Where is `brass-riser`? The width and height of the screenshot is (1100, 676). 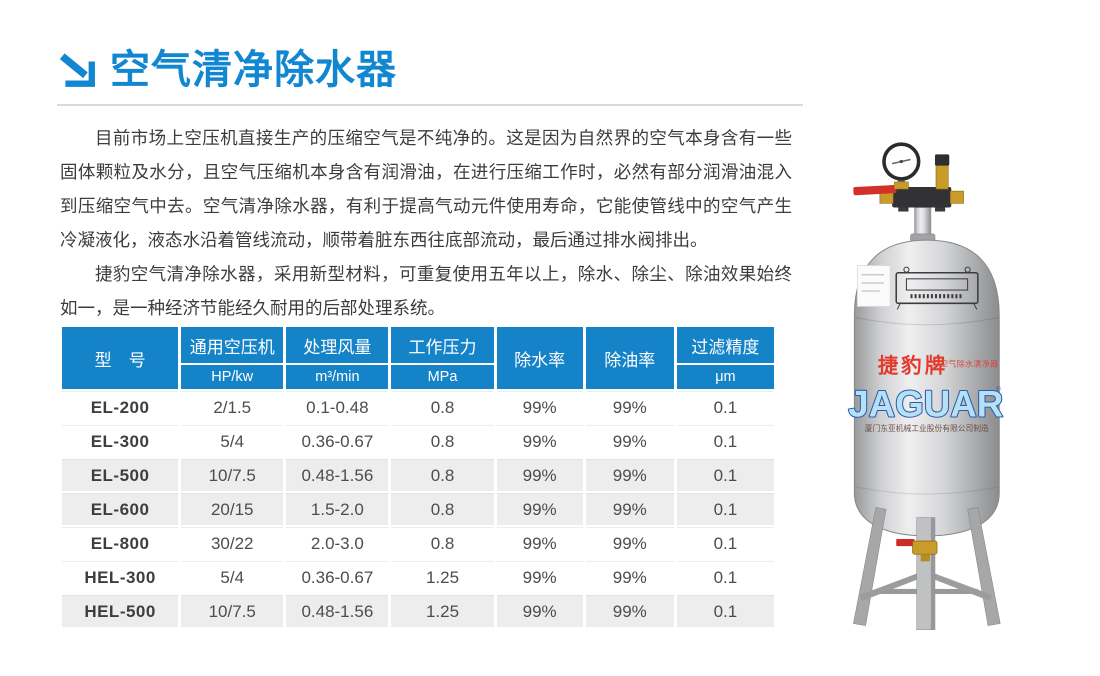 brass-riser is located at coordinates (942, 177).